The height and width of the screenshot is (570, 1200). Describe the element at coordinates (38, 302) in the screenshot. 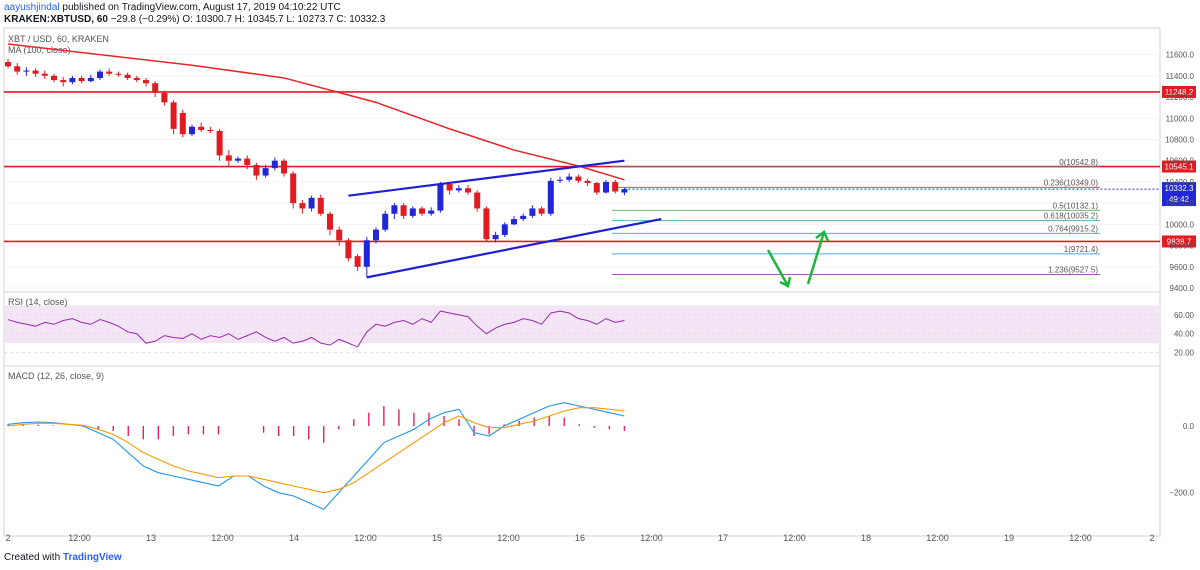

I see `rsi-legend: RSI (14, close)` at that location.